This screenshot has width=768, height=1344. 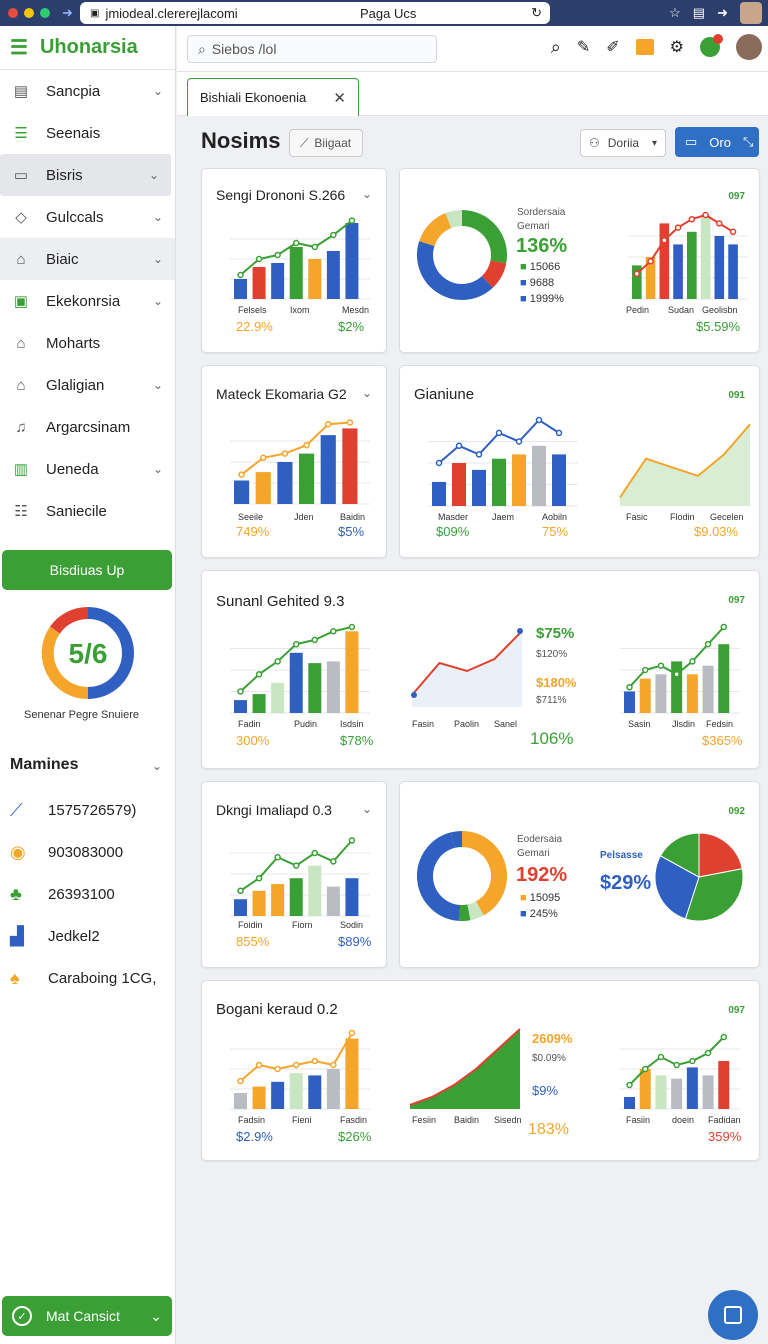 I want to click on pen-icon: ✐, so click(x=613, y=47).